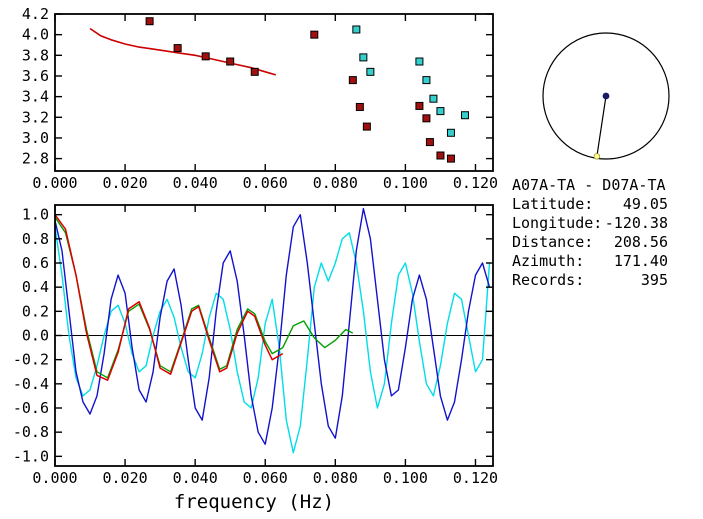  Describe the element at coordinates (410, 81) in the screenshot. I see `series-cyan-measurements` at that location.